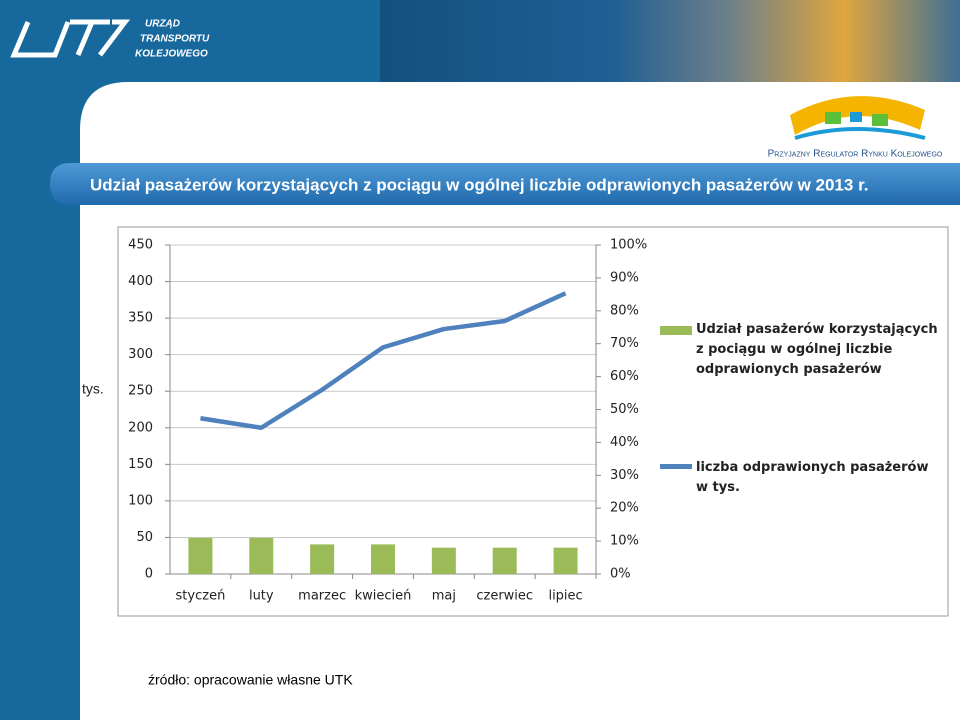 The height and width of the screenshot is (720, 960). I want to click on y2-tick-label: 30%, so click(624, 475).